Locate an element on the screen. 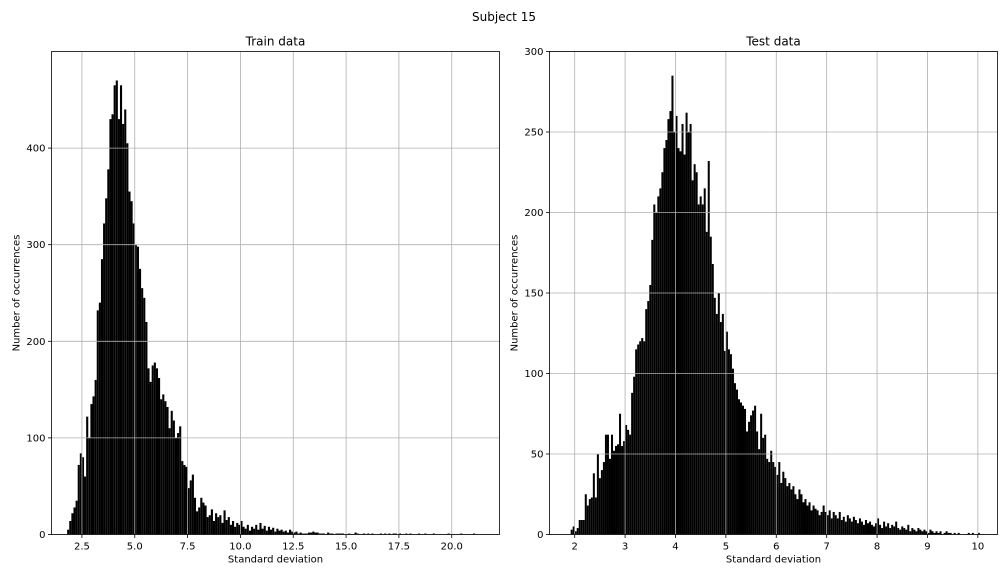 The image size is (1008, 576). x-tick-label: 7 is located at coordinates (826, 547).